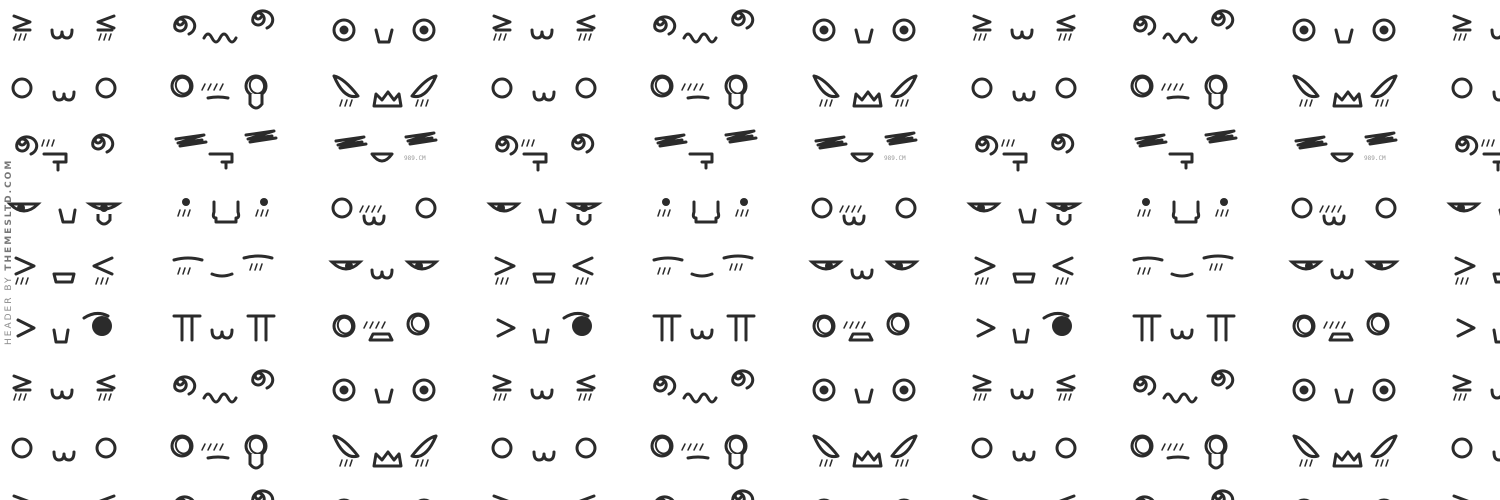 The width and height of the screenshot is (1500, 500). What do you see at coordinates (9, 214) in the screenshot?
I see `credit-brand: THEMESLTD.COM` at bounding box center [9, 214].